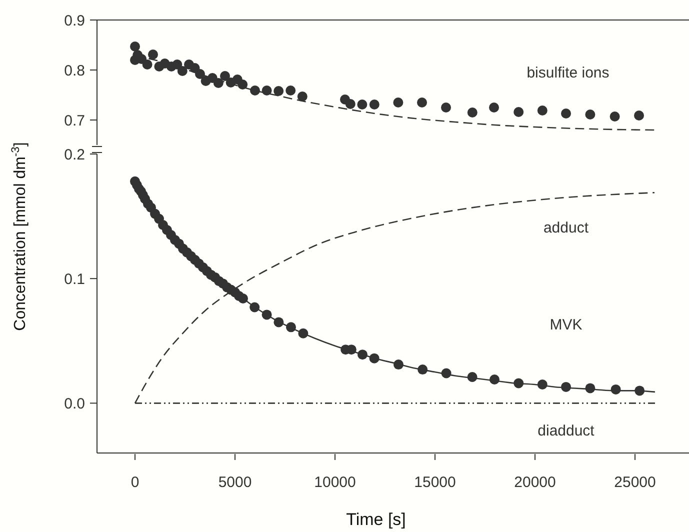 This screenshot has height=532, width=689. I want to click on y-tick-label: 0.2, so click(74, 155).